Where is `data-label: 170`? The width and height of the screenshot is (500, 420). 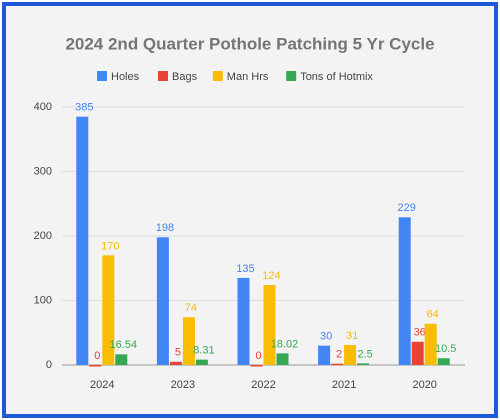 data-label: 170 is located at coordinates (110, 246).